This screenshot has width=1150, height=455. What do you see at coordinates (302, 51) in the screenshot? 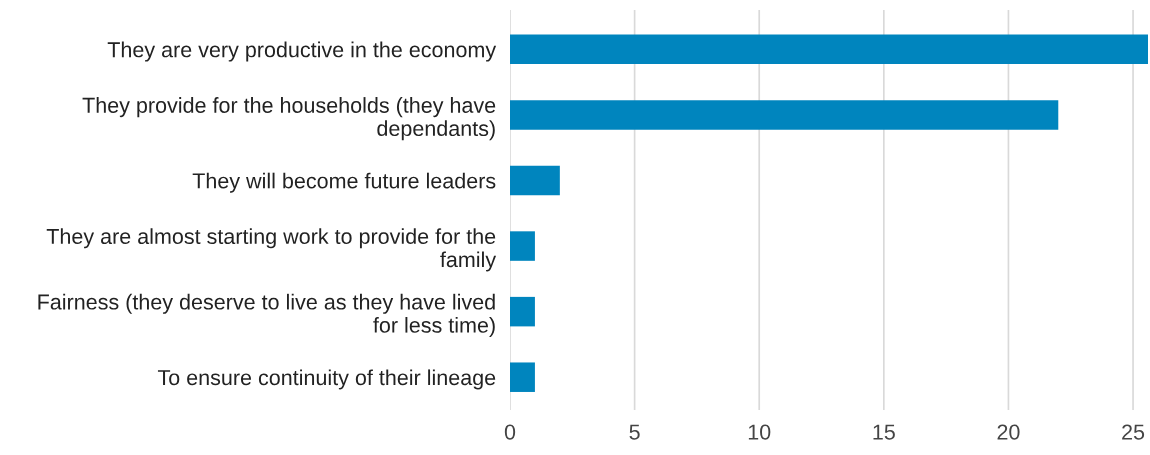
I see `y-tick-label: They are very productive in the economy` at bounding box center [302, 51].